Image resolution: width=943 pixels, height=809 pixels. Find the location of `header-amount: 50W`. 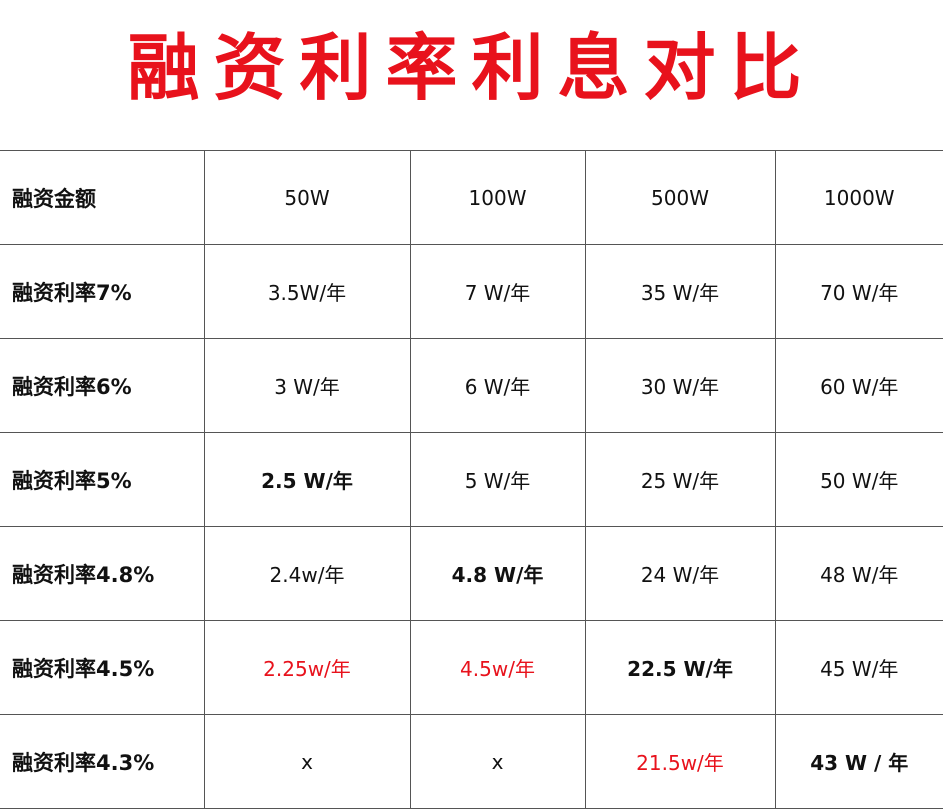

header-amount: 50W is located at coordinates (307, 197).